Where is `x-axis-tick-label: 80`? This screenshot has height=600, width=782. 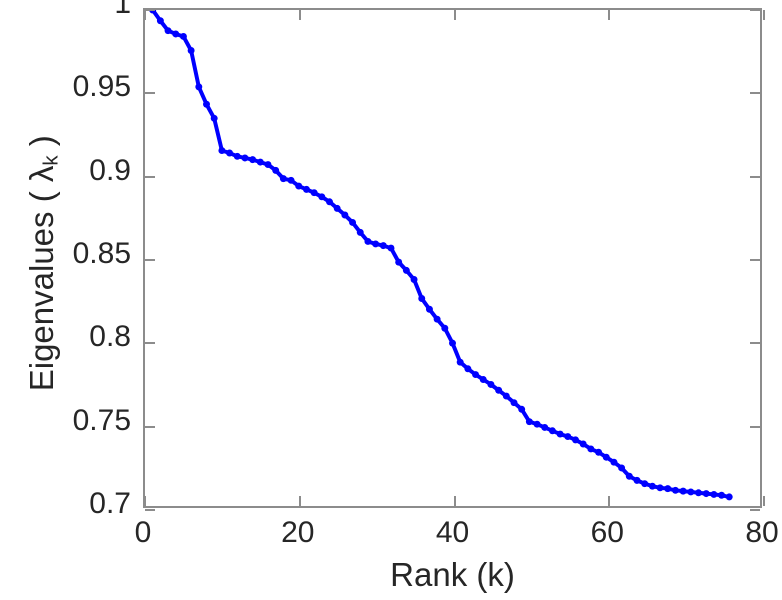 x-axis-tick-label: 80 is located at coordinates (762, 532).